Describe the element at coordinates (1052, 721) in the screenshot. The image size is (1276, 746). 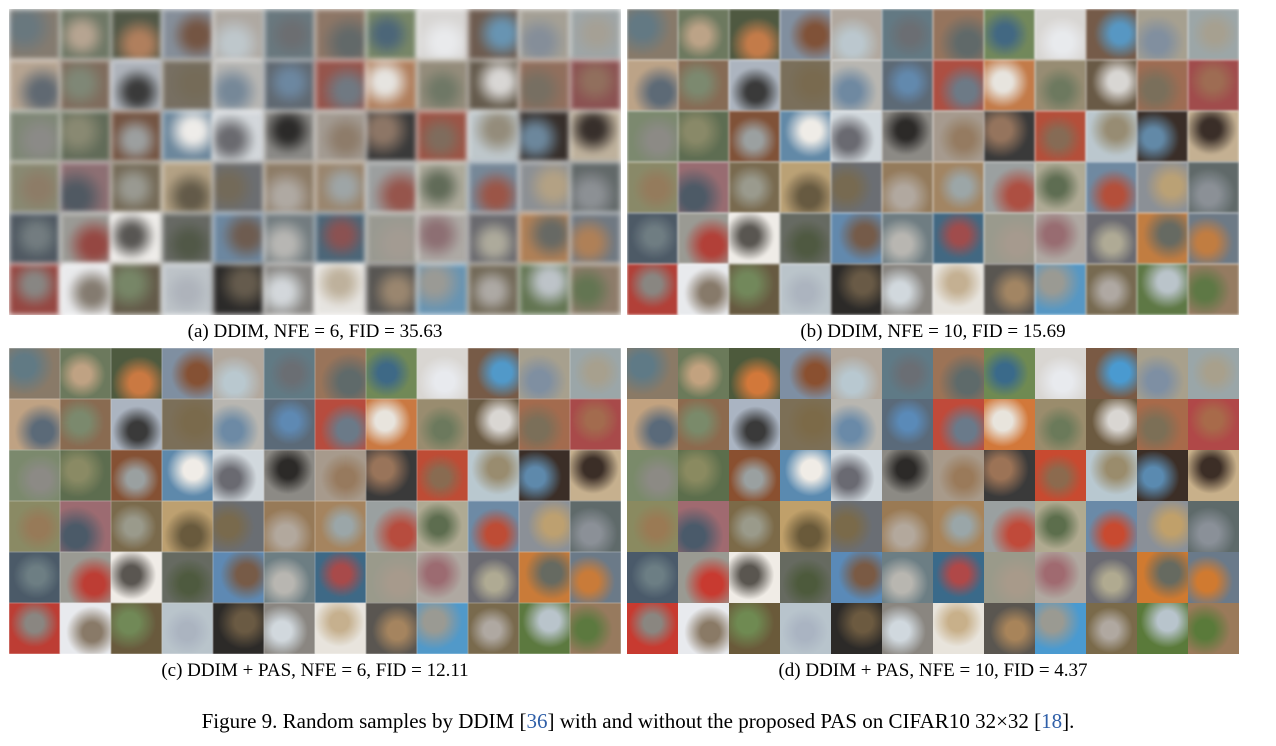
I see `citation-link-18: 18` at that location.